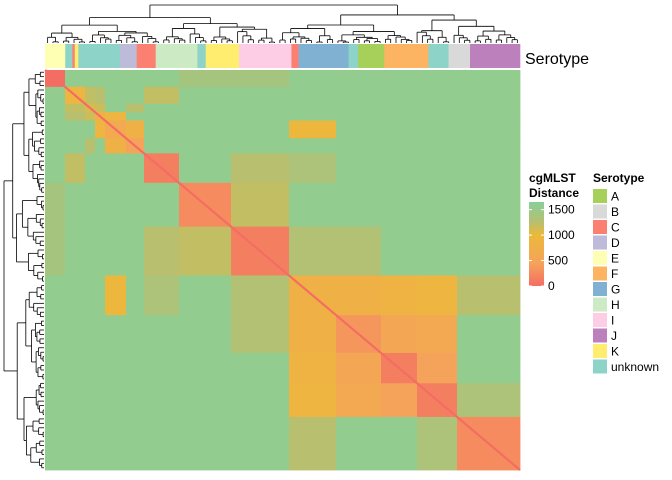 The image size is (672, 480). Describe the element at coordinates (552, 248) in the screenshot. I see `distance-legend-ticks: 0 500 1000 1500` at that location.